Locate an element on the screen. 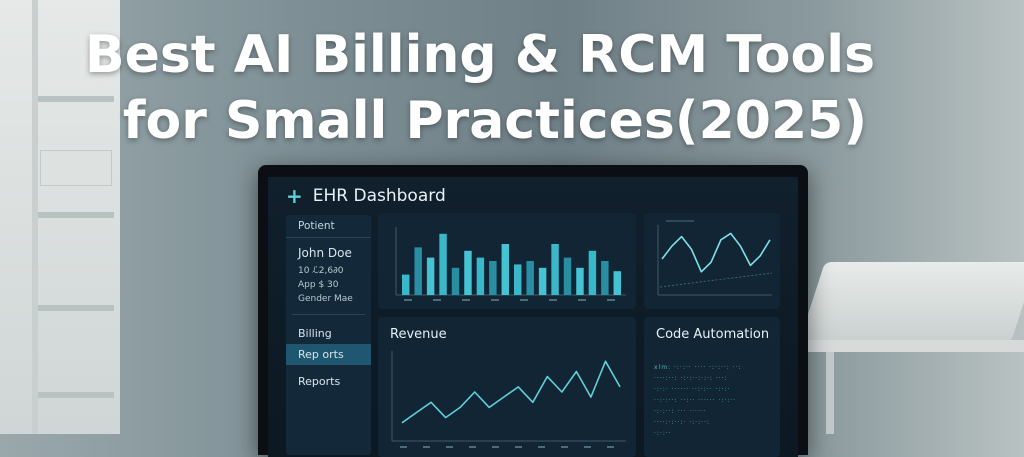 This screenshot has width=1024, height=457. code-line: ·:·:· ······ ··:·:·· ·:·:· is located at coordinates (692, 389).